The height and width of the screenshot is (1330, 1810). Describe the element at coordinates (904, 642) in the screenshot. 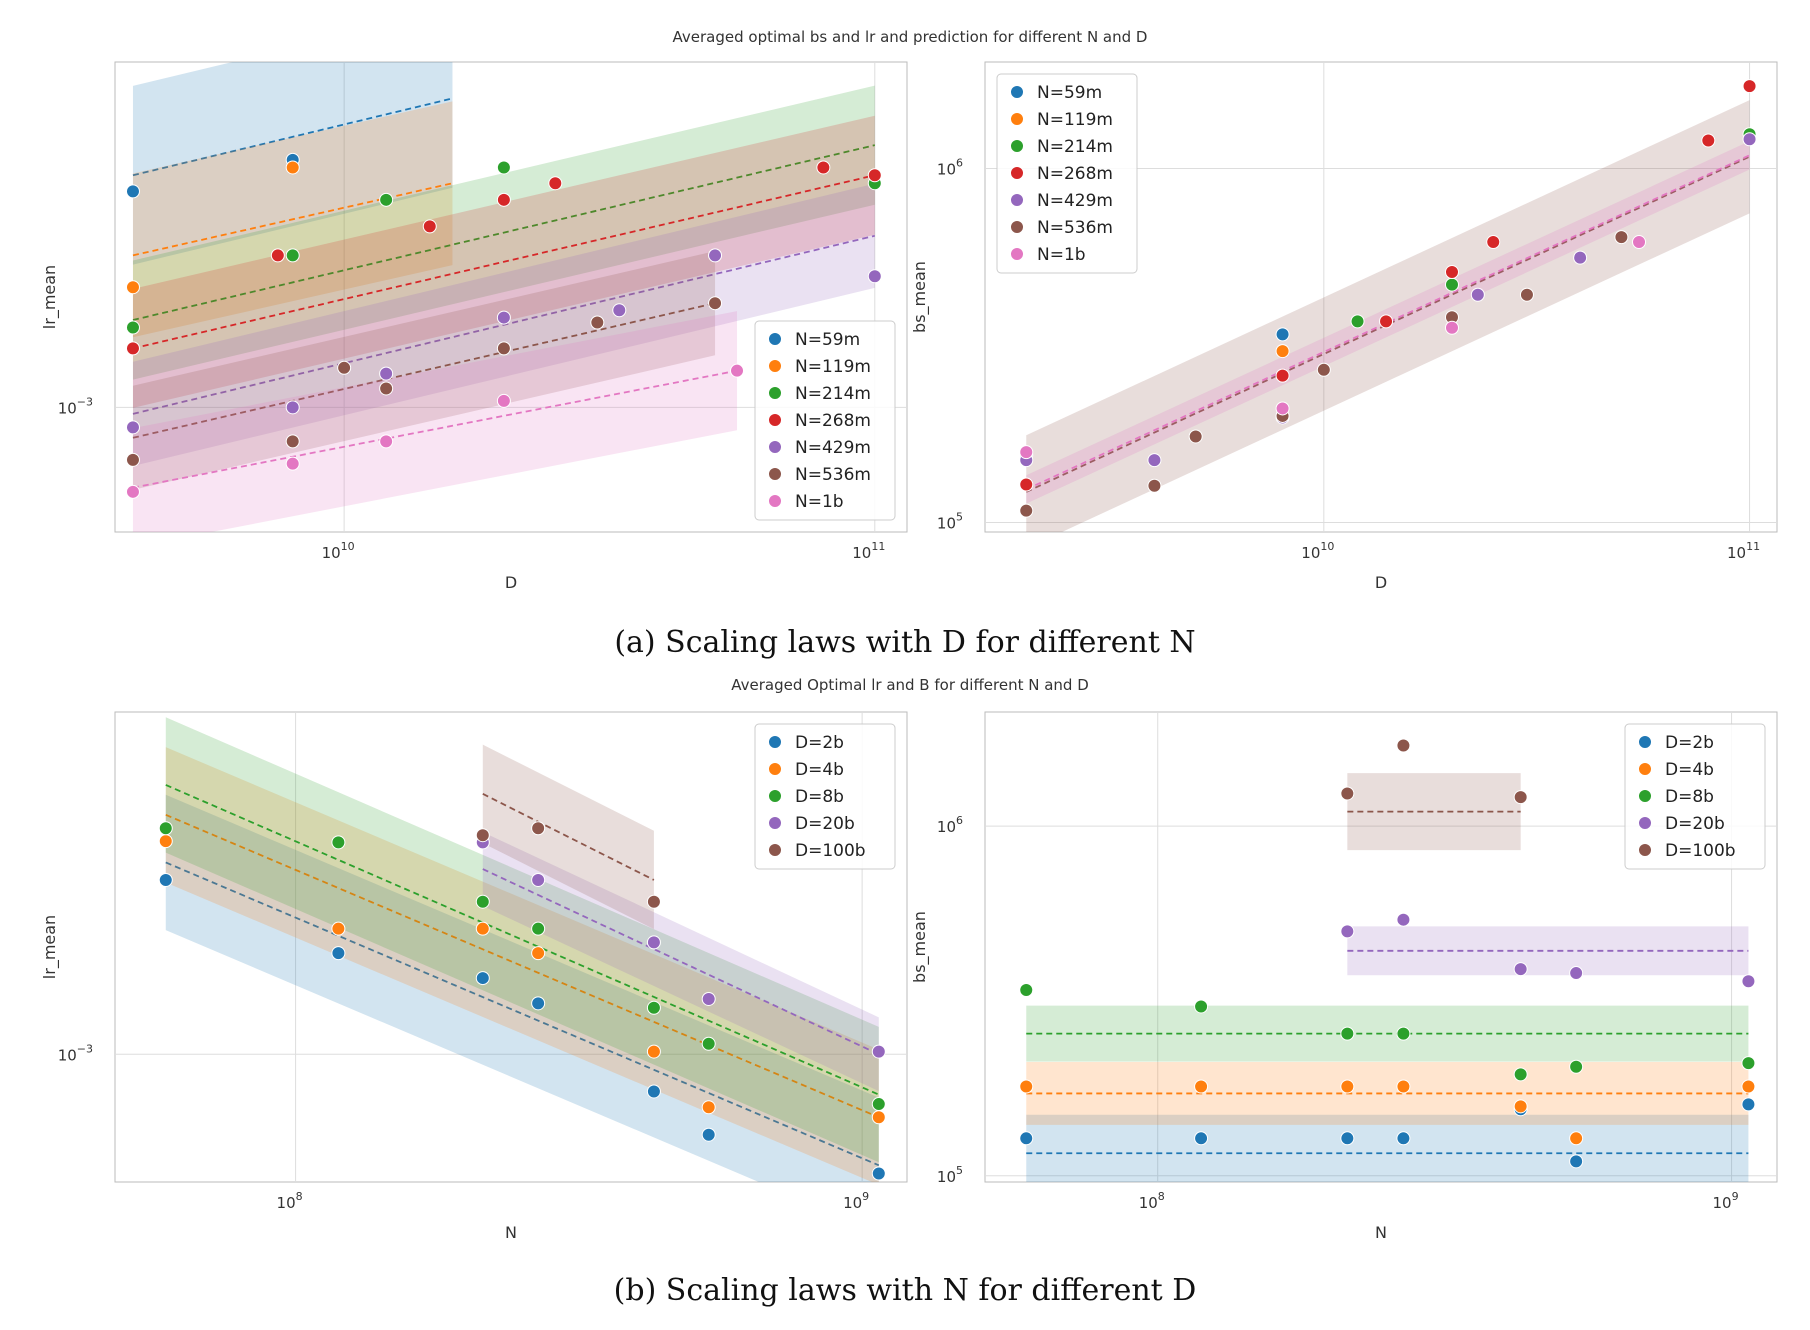

I see `caption-a: (a) Scaling laws with D for different N` at that location.